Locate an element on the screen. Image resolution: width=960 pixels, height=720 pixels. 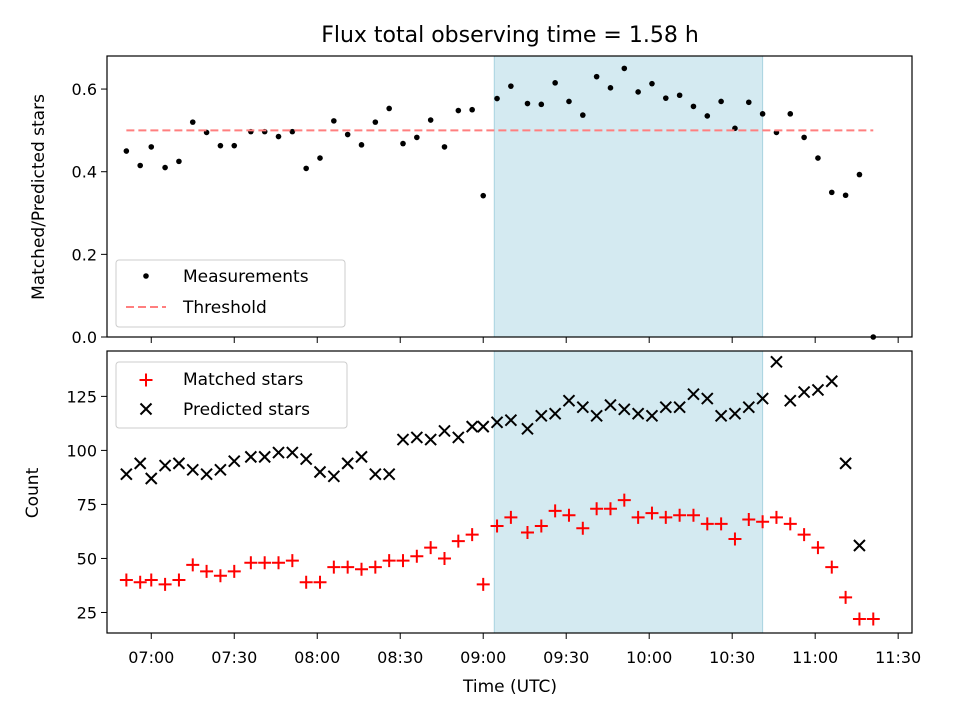
bottom-y-tick-label: 100 is located at coordinates (81, 450).